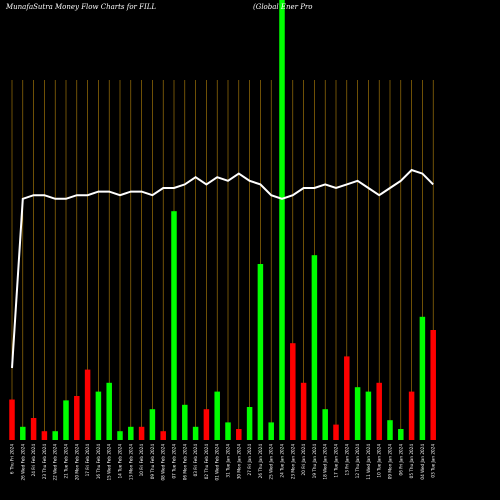 The height and width of the screenshot is (500, 500). Describe the element at coordinates (66, 461) in the screenshot. I see `x-tick-label: 21 Tue Feb 2024` at that location.